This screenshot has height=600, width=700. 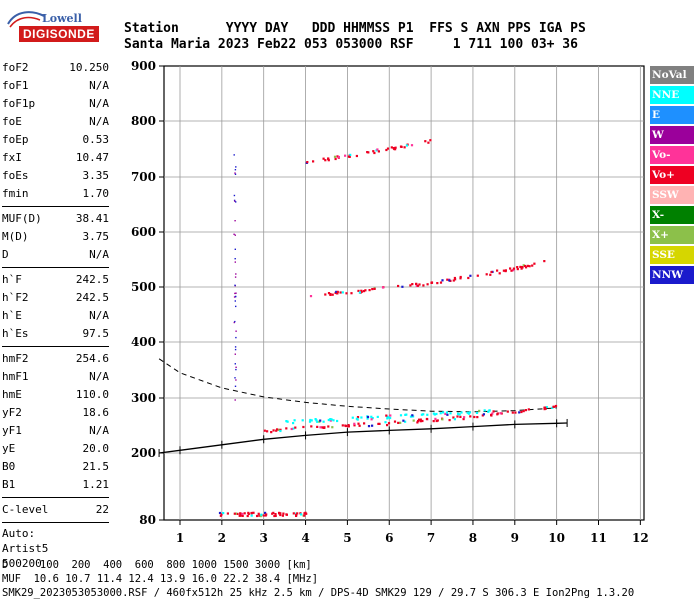 I want to click on y-tick-label: 700, so click(x=143, y=177).